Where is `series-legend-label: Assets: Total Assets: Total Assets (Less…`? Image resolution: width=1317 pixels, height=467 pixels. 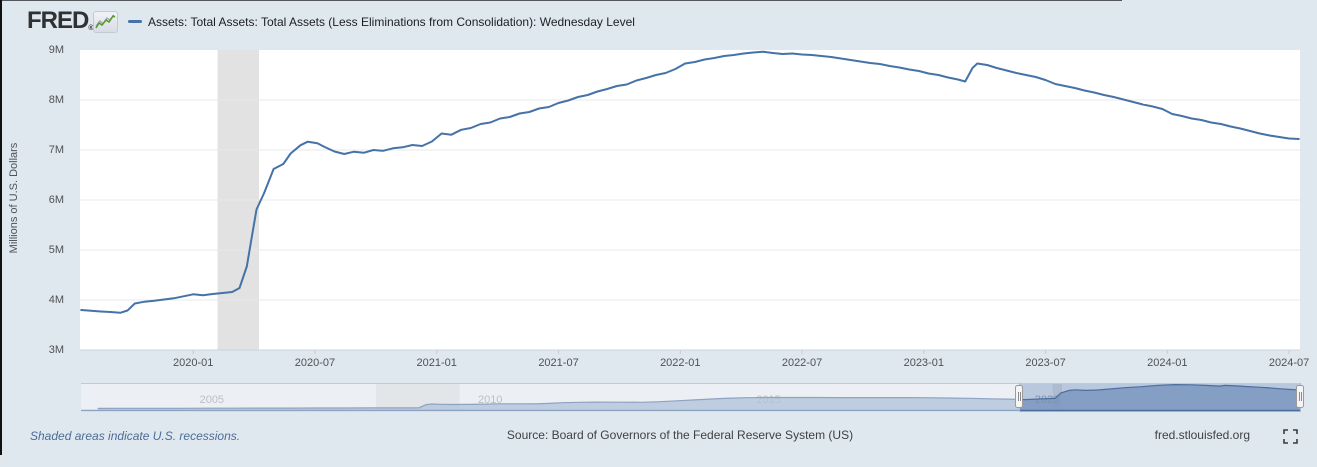
series-legend-label: Assets: Total Assets: Total Assets (Less… is located at coordinates (391, 22).